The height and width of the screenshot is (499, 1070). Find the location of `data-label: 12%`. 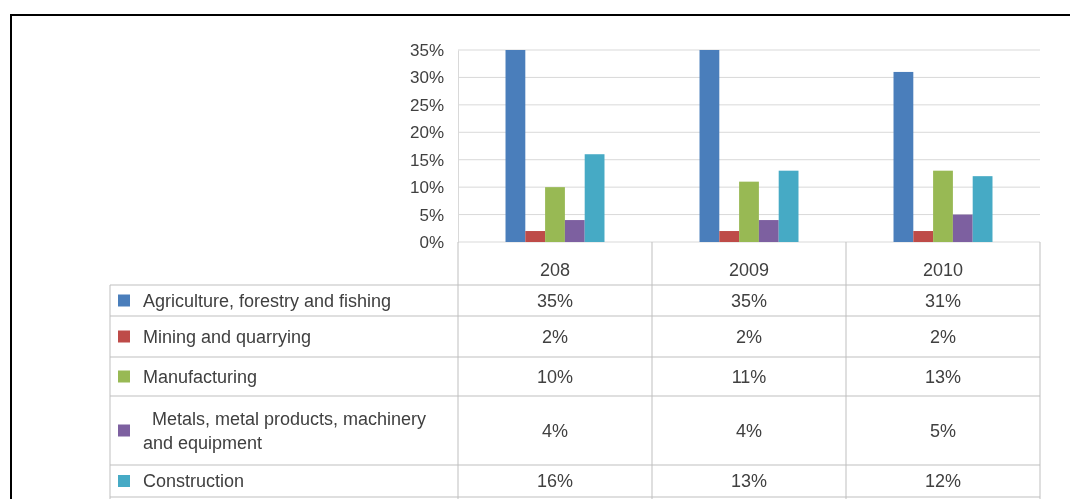

data-label: 12% is located at coordinates (943, 481).